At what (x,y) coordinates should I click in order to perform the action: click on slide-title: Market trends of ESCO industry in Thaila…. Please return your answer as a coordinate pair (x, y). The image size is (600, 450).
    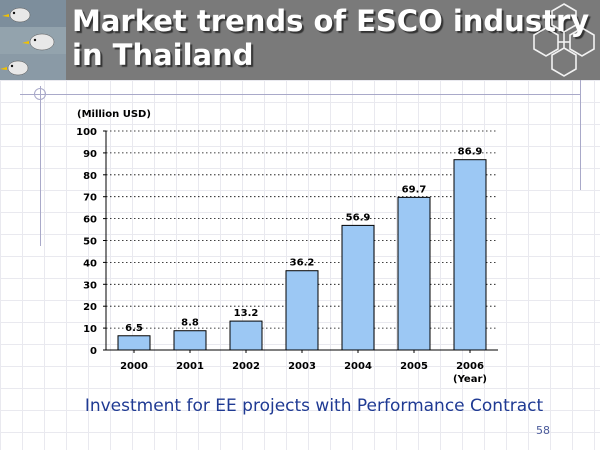
    Looking at the image, I should click on (330, 38).